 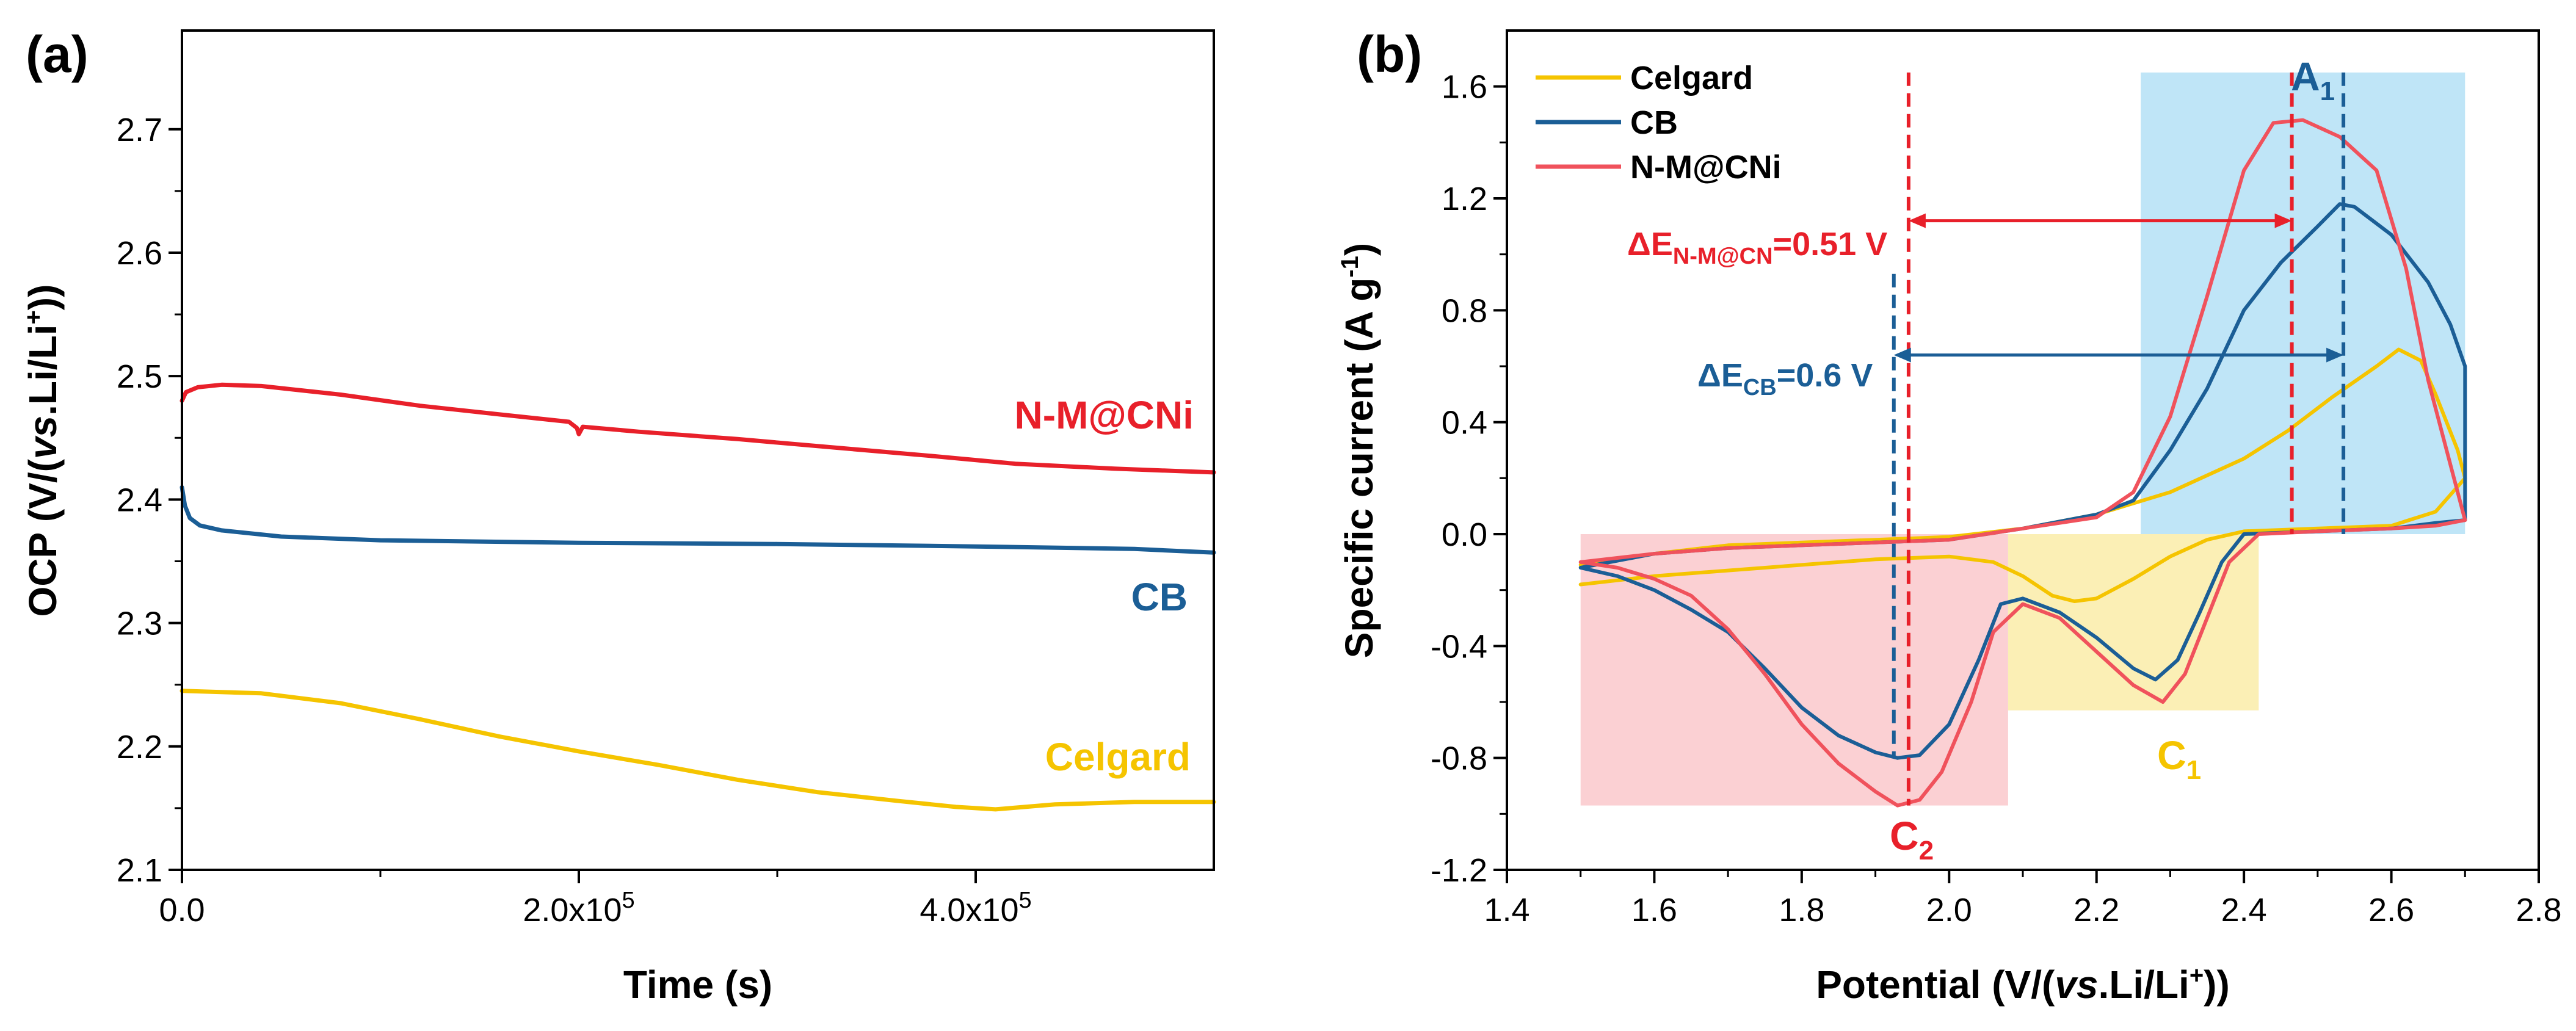 What do you see at coordinates (1464, 534) in the screenshot?
I see `y-tick-label: 0.0` at bounding box center [1464, 534].